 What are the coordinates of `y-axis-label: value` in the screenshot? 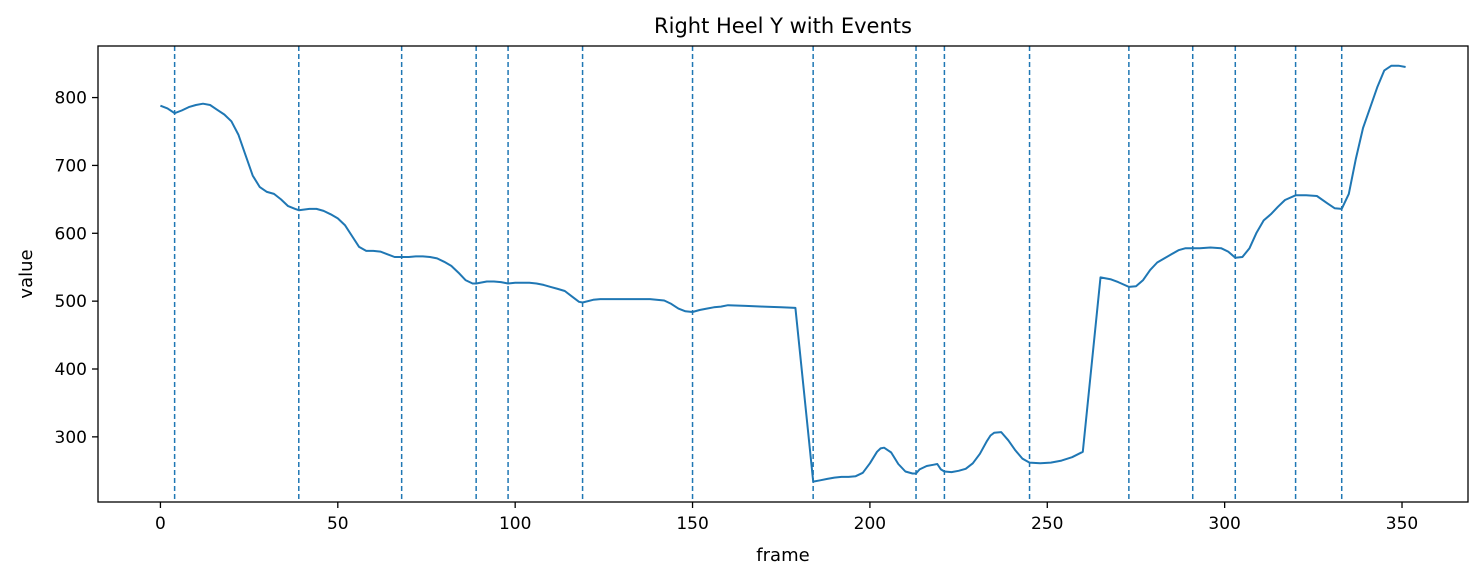 It's located at (26, 273).